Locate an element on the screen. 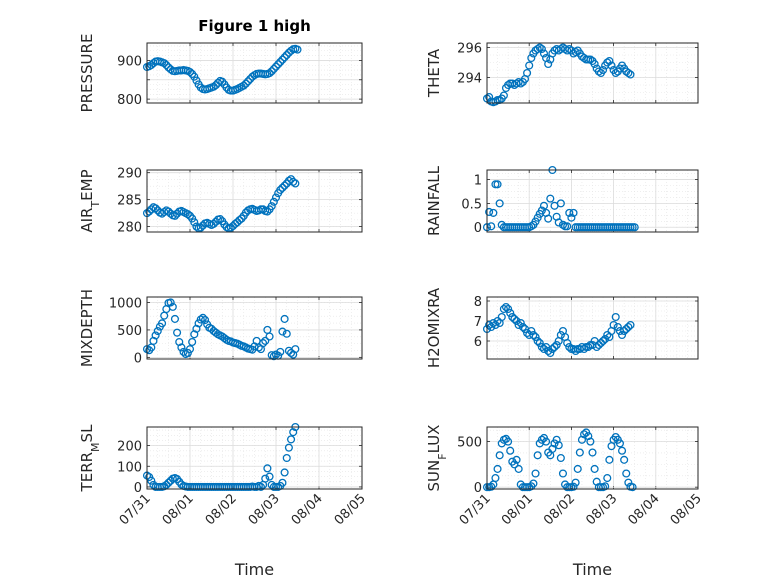 The image size is (778, 583). subplot-1: 800 900 PRESSURE Figure 1 high is located at coordinates (220, 64).